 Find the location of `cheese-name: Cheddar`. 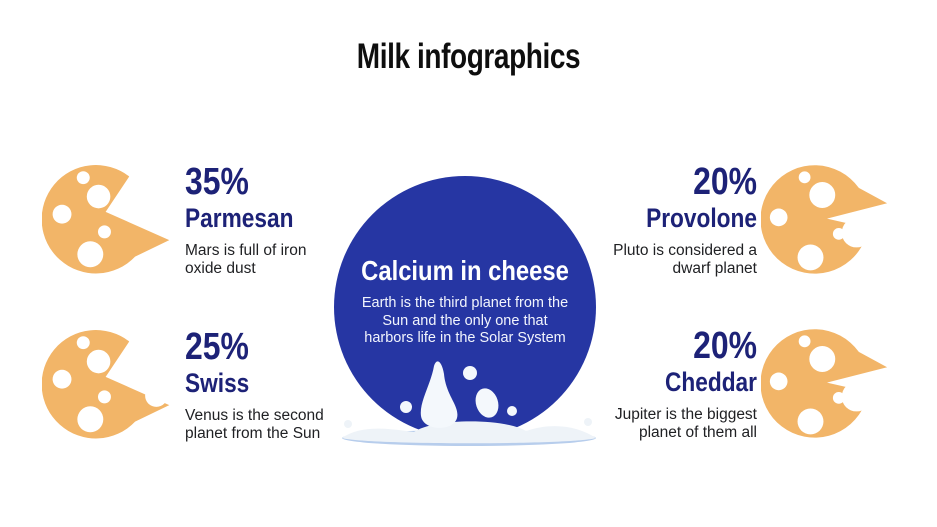

cheese-name: Cheddar is located at coordinates (710, 382).